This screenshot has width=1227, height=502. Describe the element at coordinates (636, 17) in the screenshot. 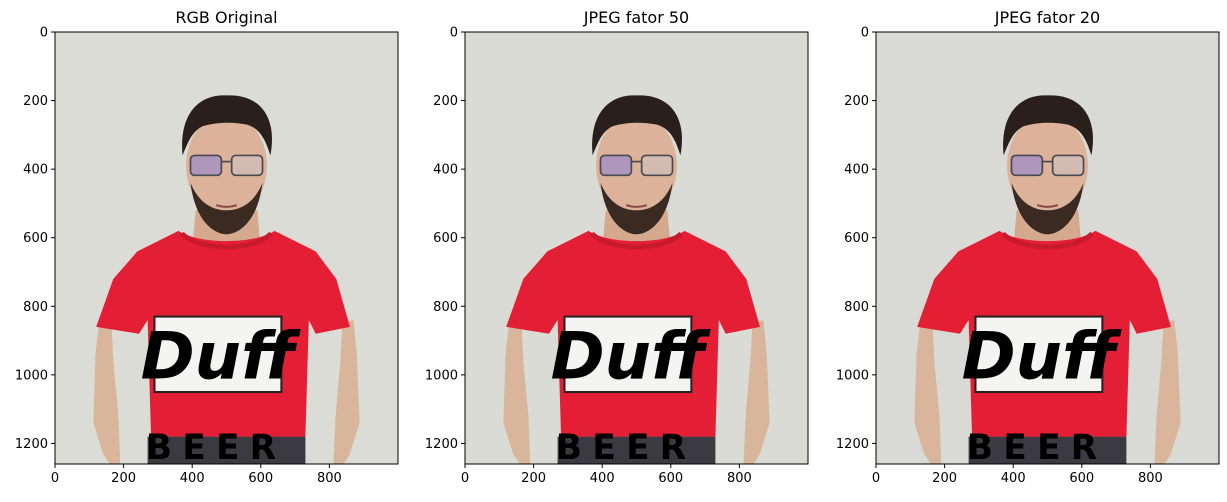

I see `panel-title: JPEG fator 50` at that location.